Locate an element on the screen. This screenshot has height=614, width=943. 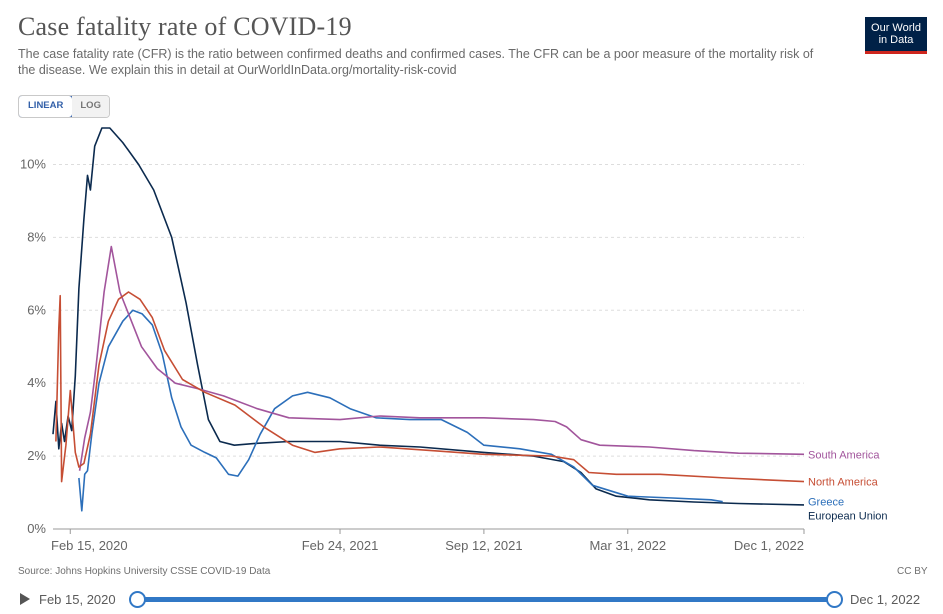
y-tick-label: 6% is located at coordinates (36, 309).